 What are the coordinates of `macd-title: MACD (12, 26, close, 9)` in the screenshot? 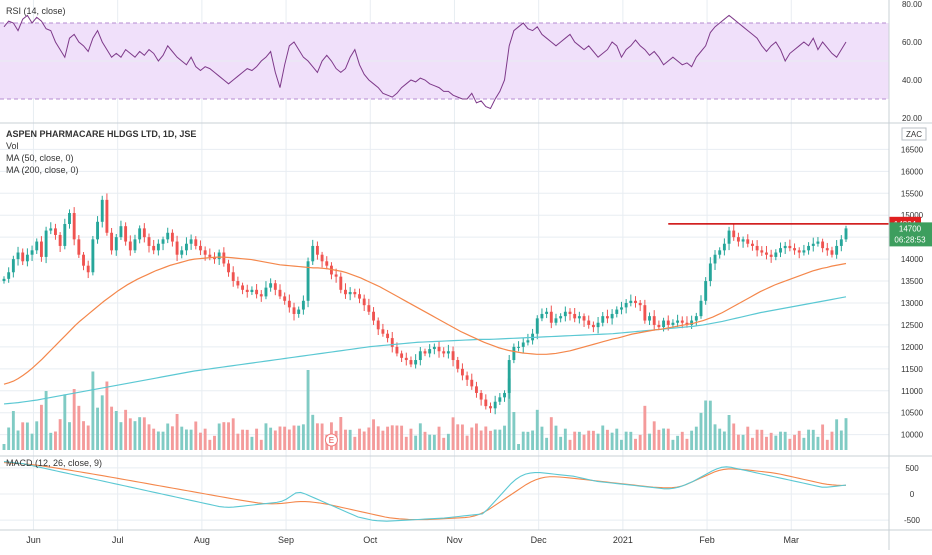 It's located at (54, 463).